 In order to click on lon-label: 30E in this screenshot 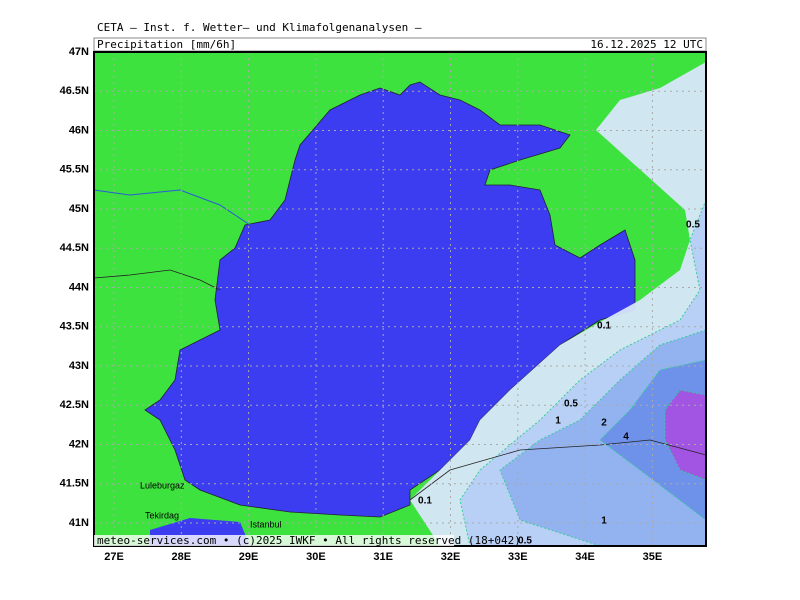, I will do `click(316, 557)`.